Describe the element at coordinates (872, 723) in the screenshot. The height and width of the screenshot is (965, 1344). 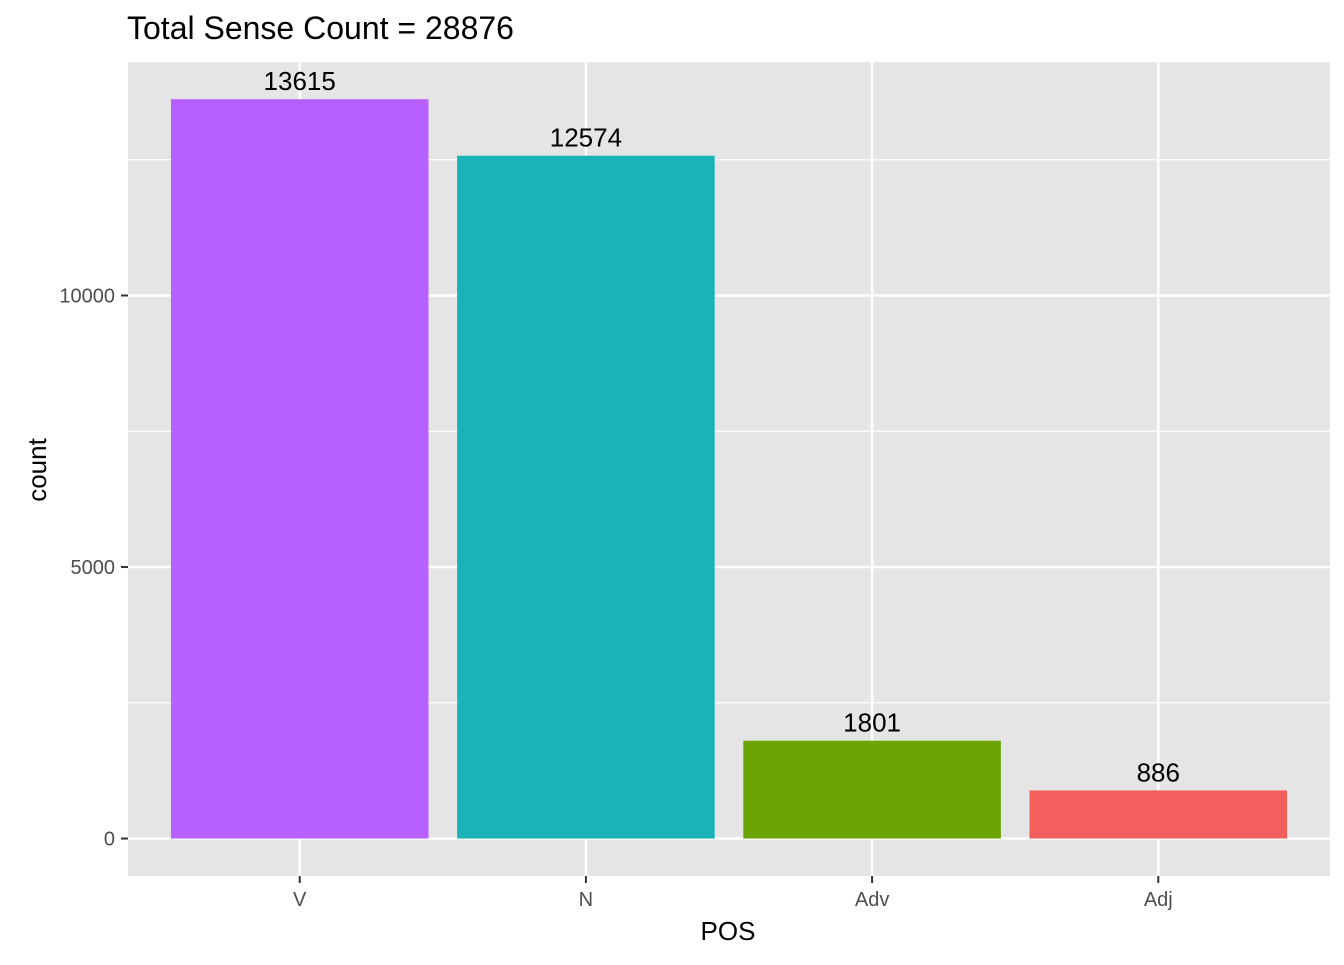
I see `data-label-adv: 1801` at that location.